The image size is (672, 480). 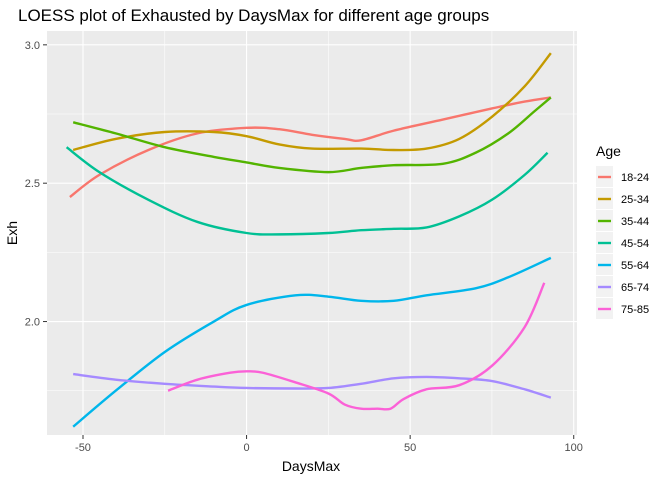 I want to click on x-tick-label: 0, so click(x=247, y=448).